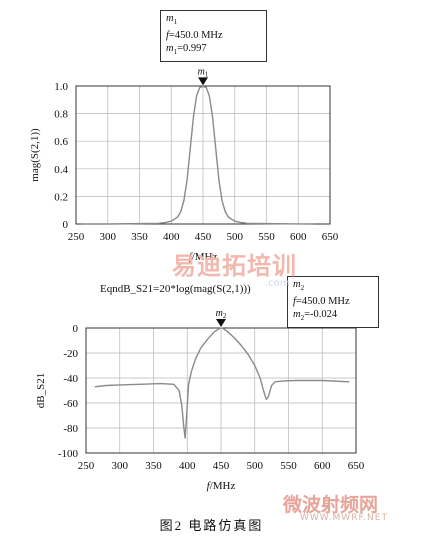  Describe the element at coordinates (61, 115) in the screenshot. I see `y-tick-label: 0.8` at that location.